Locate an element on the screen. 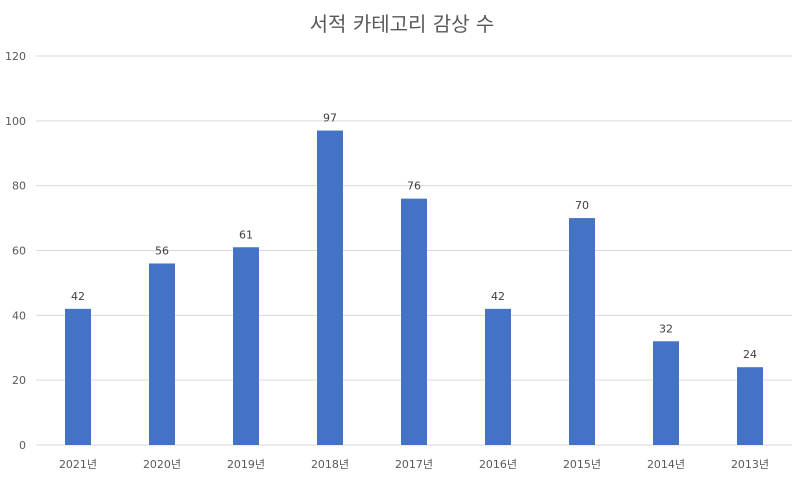 This screenshot has height=484, width=804. y-tick-label: 60 is located at coordinates (19, 251).